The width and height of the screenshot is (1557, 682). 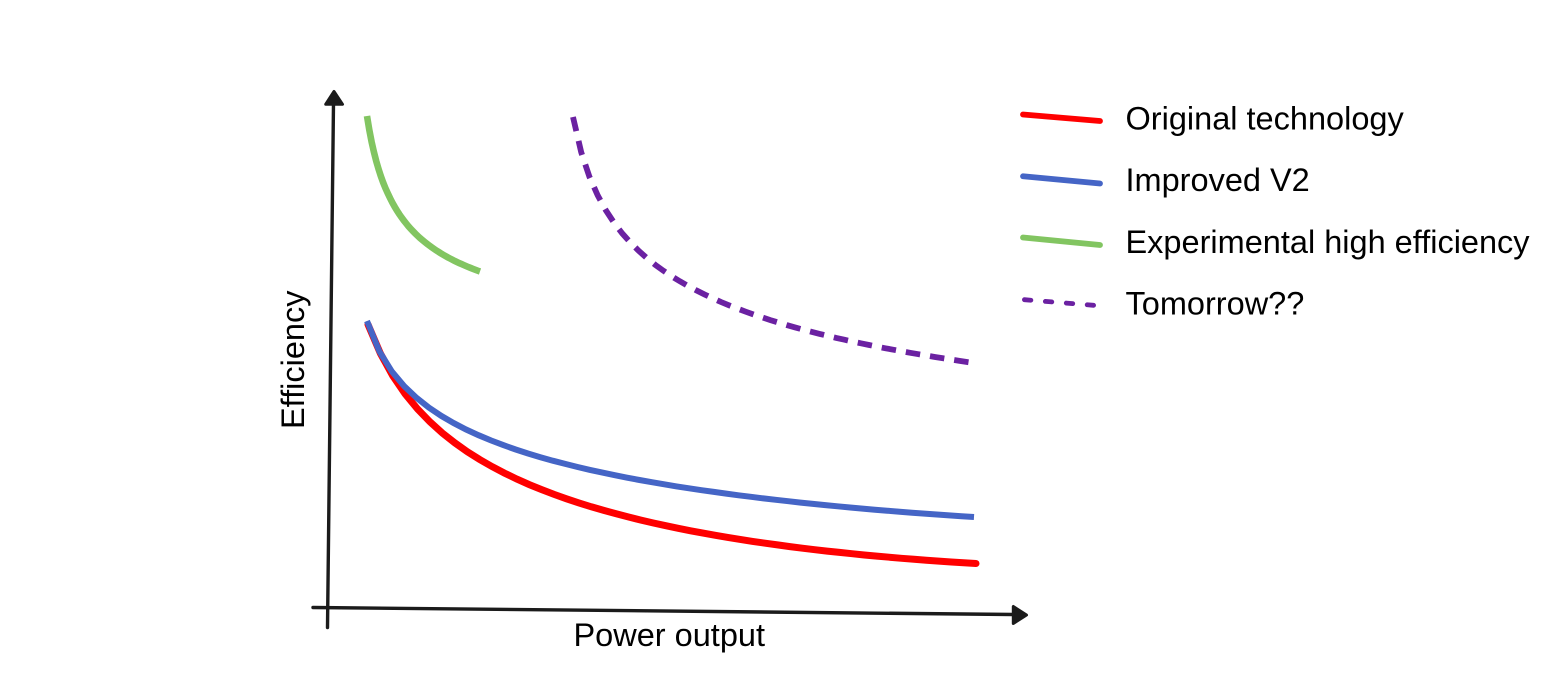 I want to click on svg-text: Tomorrow??, so click(x=1215, y=304).